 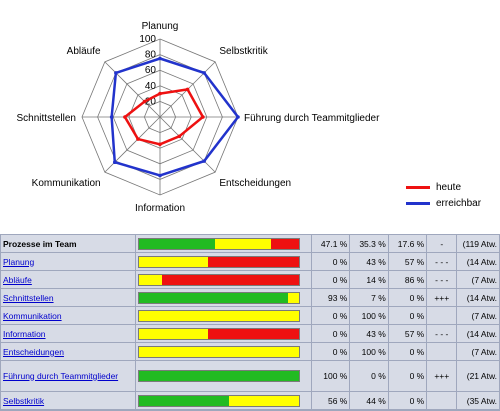 I want to click on percent-yellow: 43 %, so click(x=369, y=261).